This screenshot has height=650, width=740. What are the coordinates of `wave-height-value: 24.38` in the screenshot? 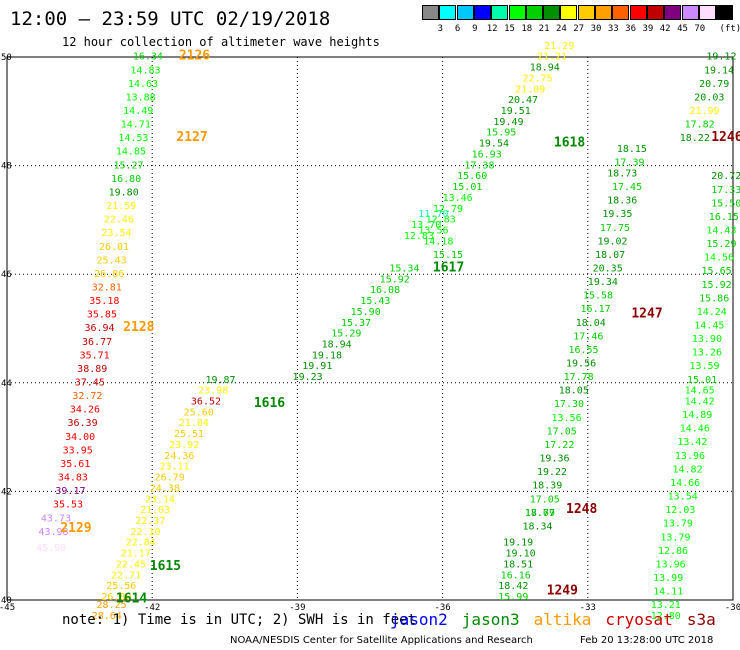 It's located at (165, 488).